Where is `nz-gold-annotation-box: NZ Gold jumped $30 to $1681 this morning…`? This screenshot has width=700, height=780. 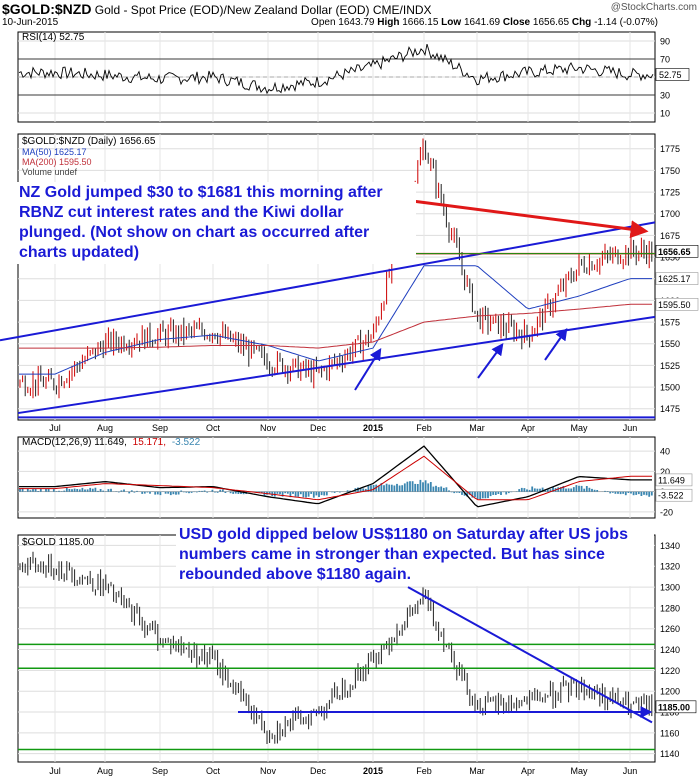
nz-gold-annotation-box: NZ Gold jumped $30 to $1681 this morning… is located at coordinates (216, 223).